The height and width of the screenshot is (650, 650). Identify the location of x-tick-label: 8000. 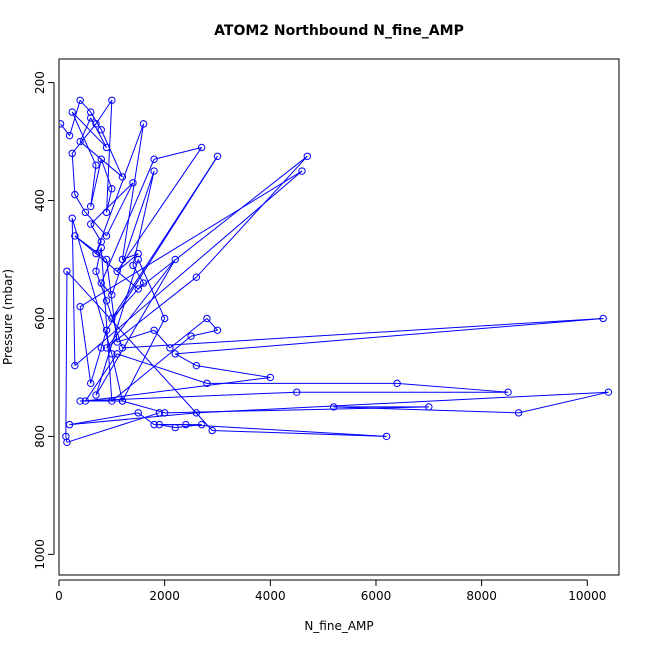
(481, 596).